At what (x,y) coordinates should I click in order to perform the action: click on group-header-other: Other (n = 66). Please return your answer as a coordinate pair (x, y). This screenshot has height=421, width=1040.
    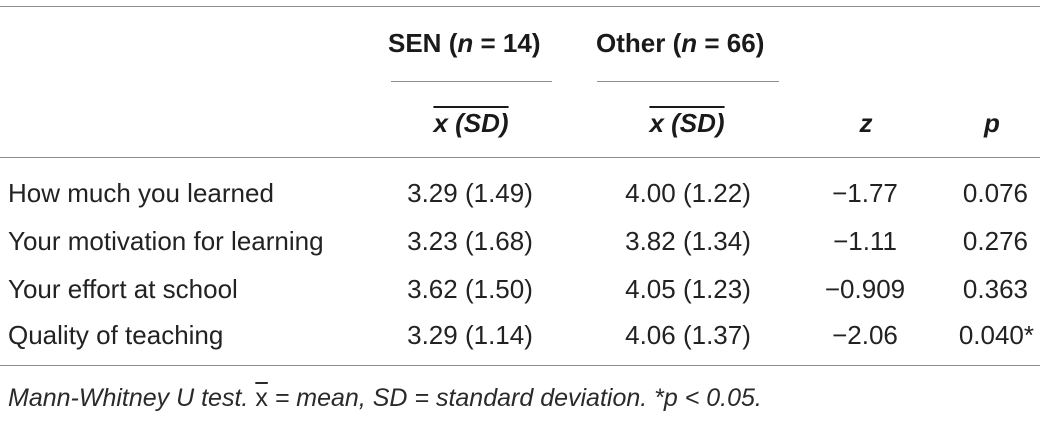
    Looking at the image, I should click on (680, 43).